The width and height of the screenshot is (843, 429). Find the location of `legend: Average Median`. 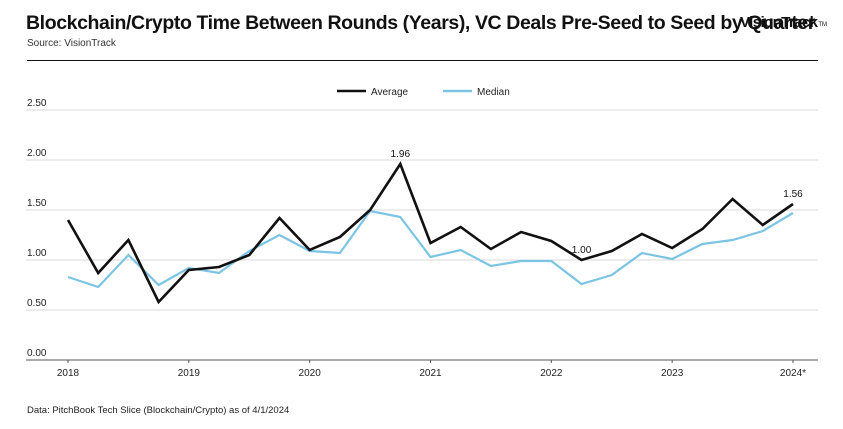

legend: Average Median is located at coordinates (423, 92).